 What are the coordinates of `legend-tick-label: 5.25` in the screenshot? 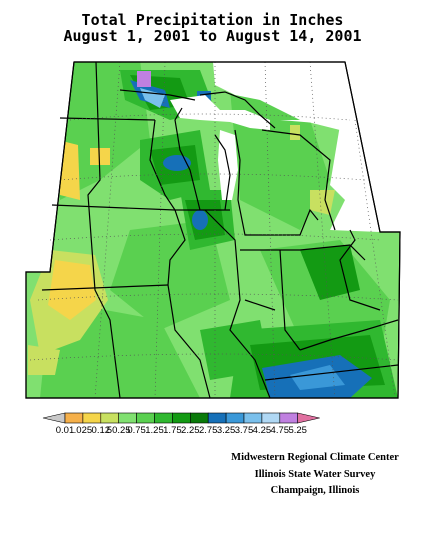 It's located at (297, 430).